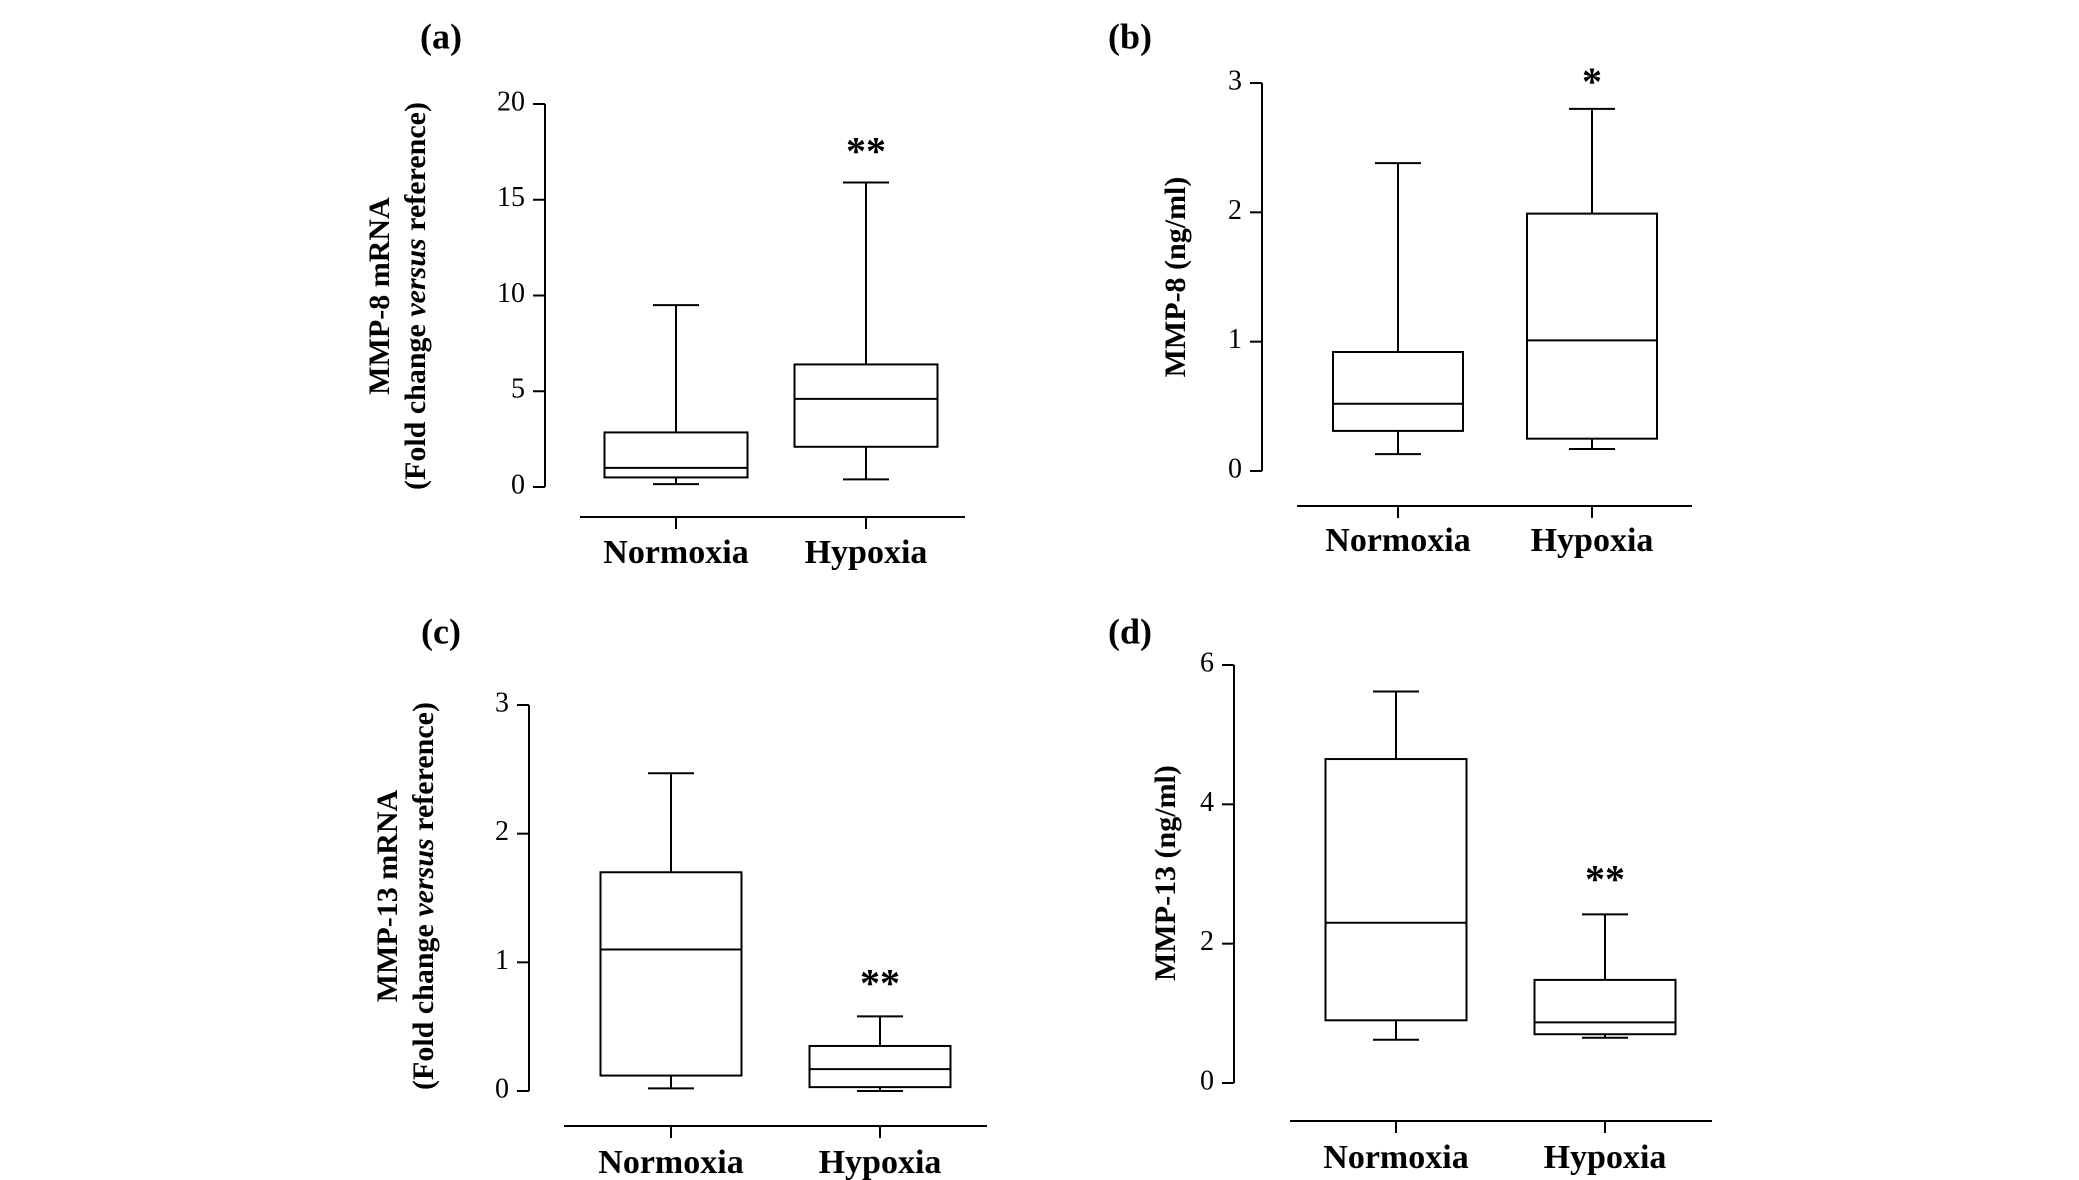  I want to click on y-axis-title: MMP-8 (ng/ml), so click(1175, 277).